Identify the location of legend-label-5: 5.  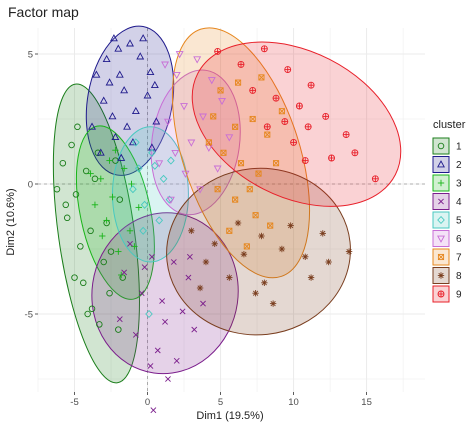
(459, 221).